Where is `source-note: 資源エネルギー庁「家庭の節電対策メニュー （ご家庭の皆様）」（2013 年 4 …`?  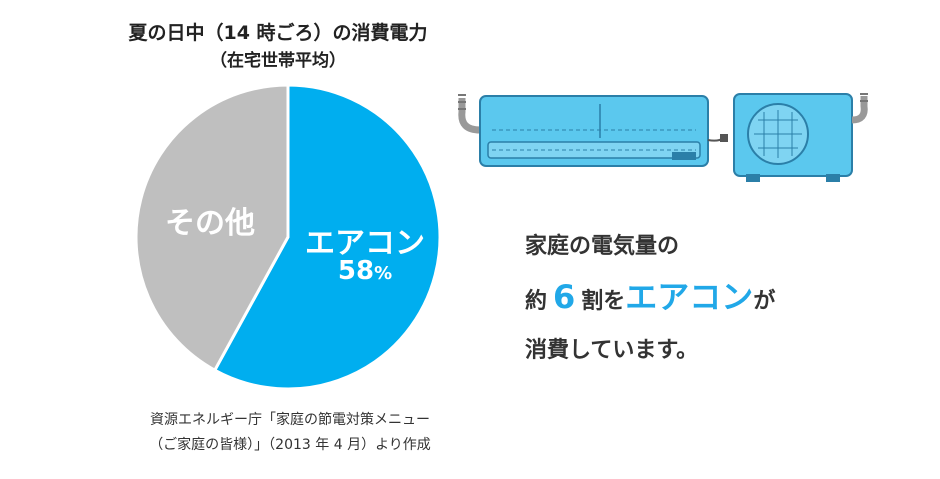 source-note: 資源エネルギー庁「家庭の節電対策メニュー （ご家庭の皆様）」（2013 年 4 … is located at coordinates (290, 433).